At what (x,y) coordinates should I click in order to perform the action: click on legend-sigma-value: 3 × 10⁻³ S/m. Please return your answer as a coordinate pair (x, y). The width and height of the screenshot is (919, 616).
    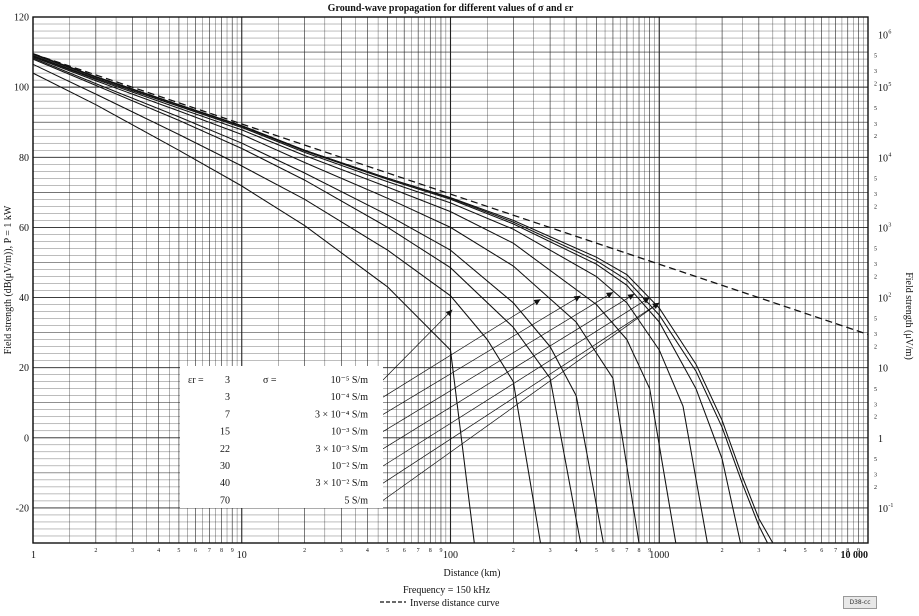
    Looking at the image, I should click on (341, 449).